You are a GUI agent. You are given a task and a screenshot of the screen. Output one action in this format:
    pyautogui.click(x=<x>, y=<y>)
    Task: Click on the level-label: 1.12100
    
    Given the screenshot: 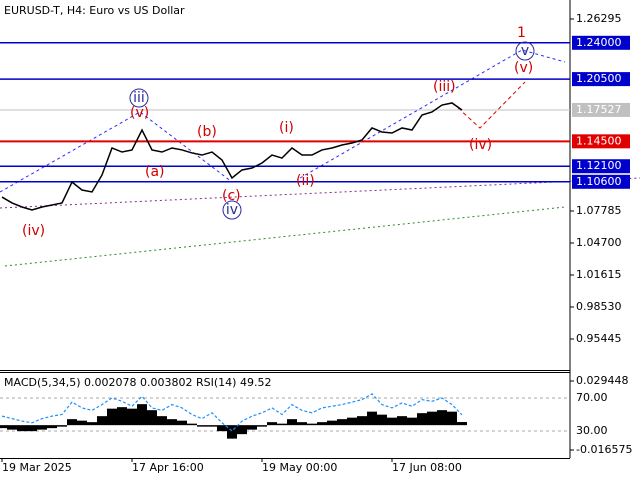 What is the action you would take?
    pyautogui.click(x=599, y=165)
    